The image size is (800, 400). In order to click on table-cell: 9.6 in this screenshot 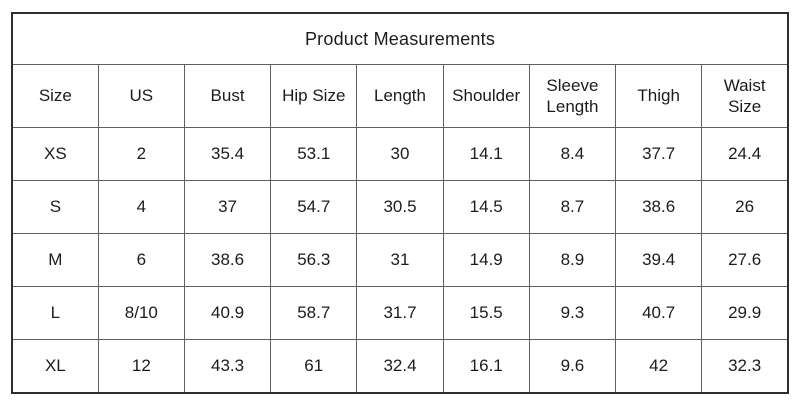, I will do `click(572, 366)`.